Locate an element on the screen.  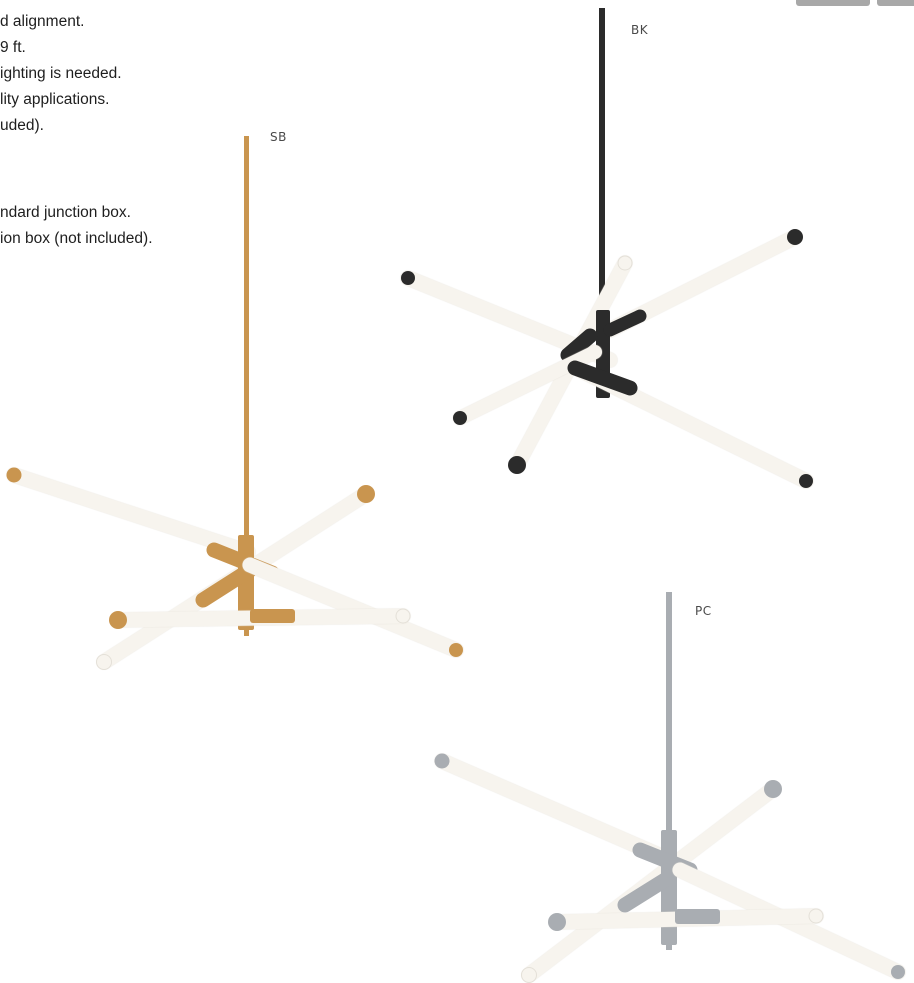
variant-label-pc: PC is located at coordinates (703, 611).